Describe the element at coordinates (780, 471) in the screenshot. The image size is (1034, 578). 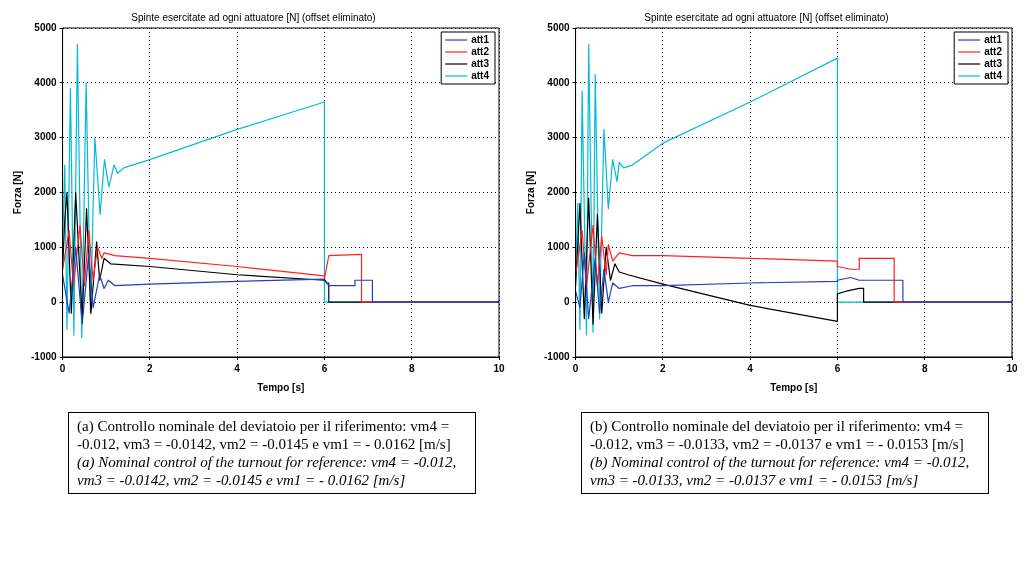
I see `text: (b) Nominal control of the turnout for reference: vm4 = -0.012, vm3 = -0.0133, vm2 = -0.0137 e vm1 = - 0.0153 [m/s]` at that location.